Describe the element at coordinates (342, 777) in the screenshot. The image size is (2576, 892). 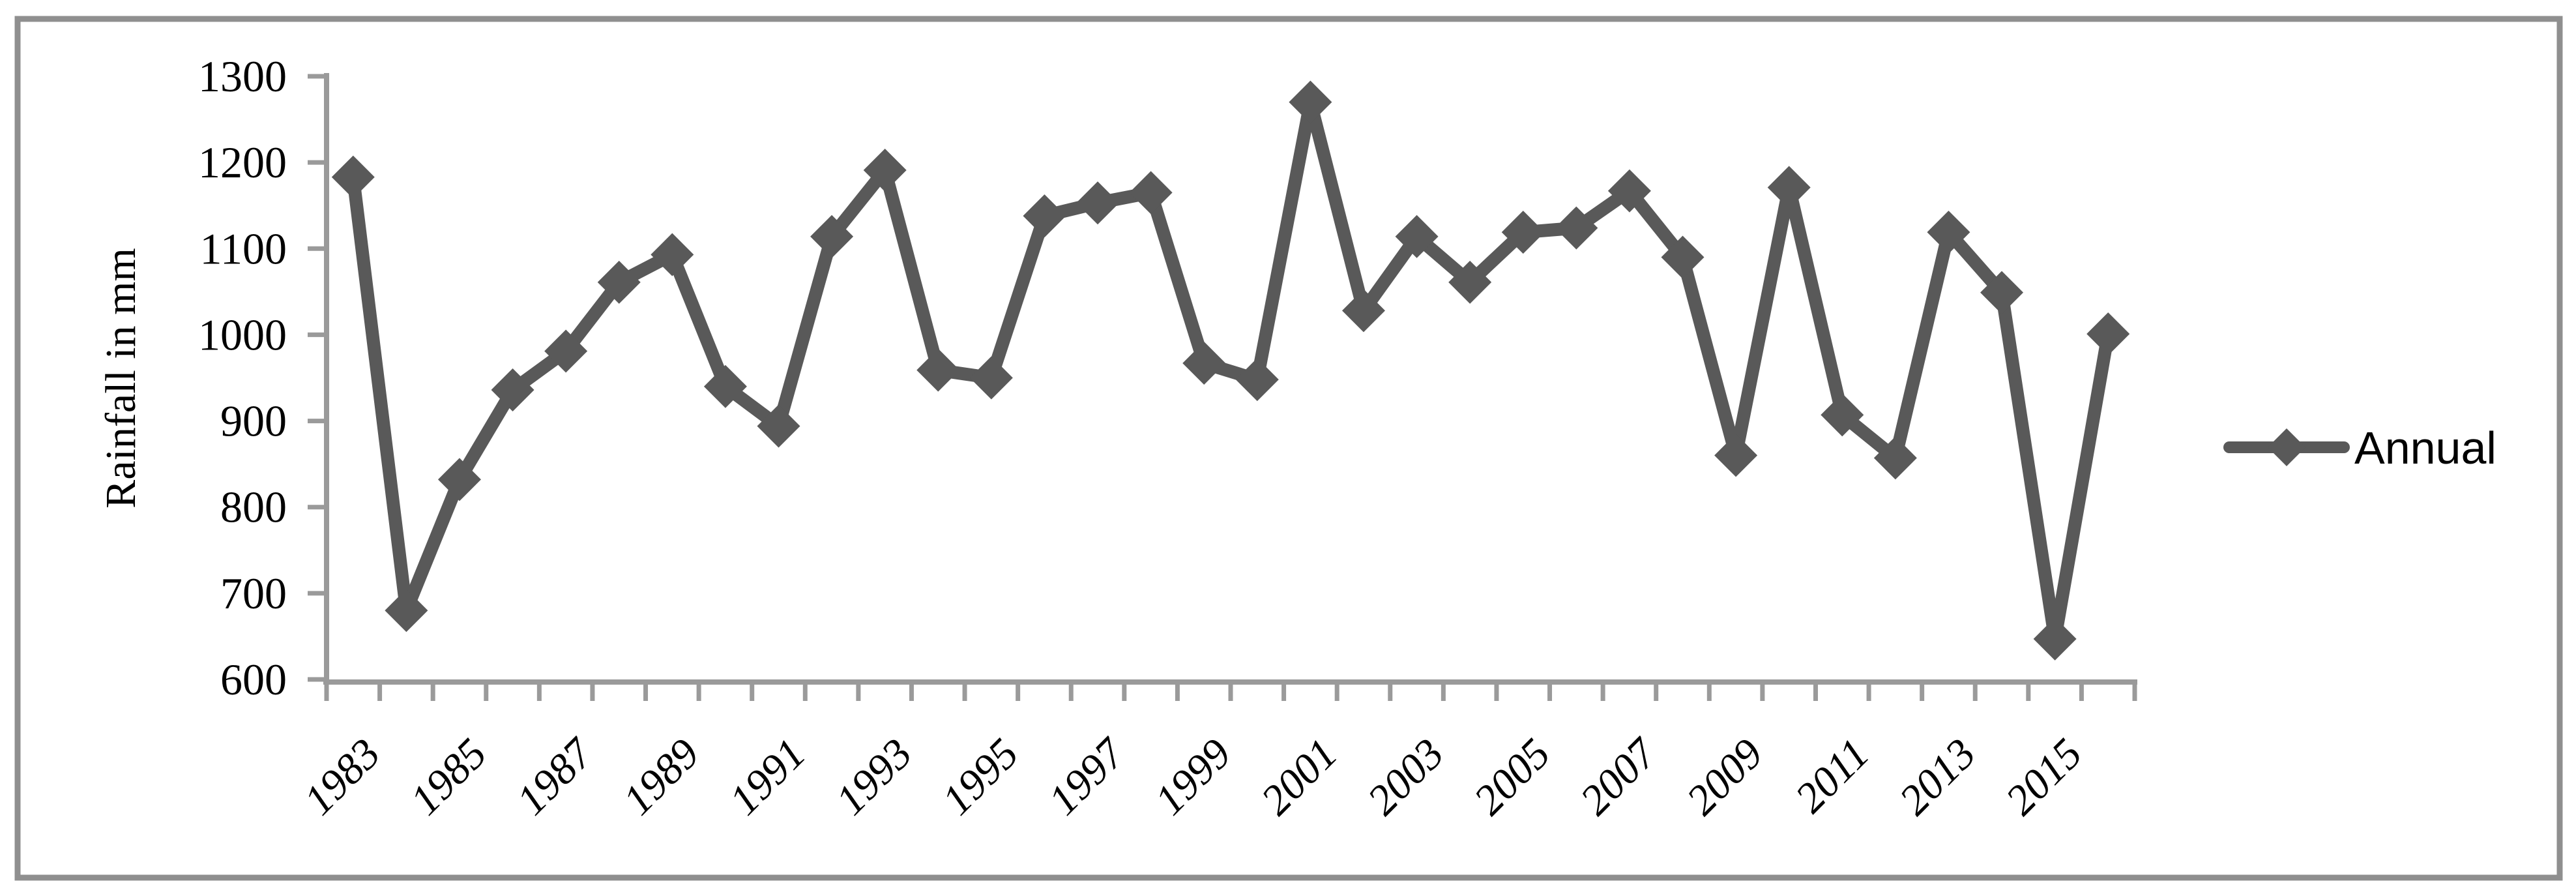
I see `x-tick-label: 1983` at that location.